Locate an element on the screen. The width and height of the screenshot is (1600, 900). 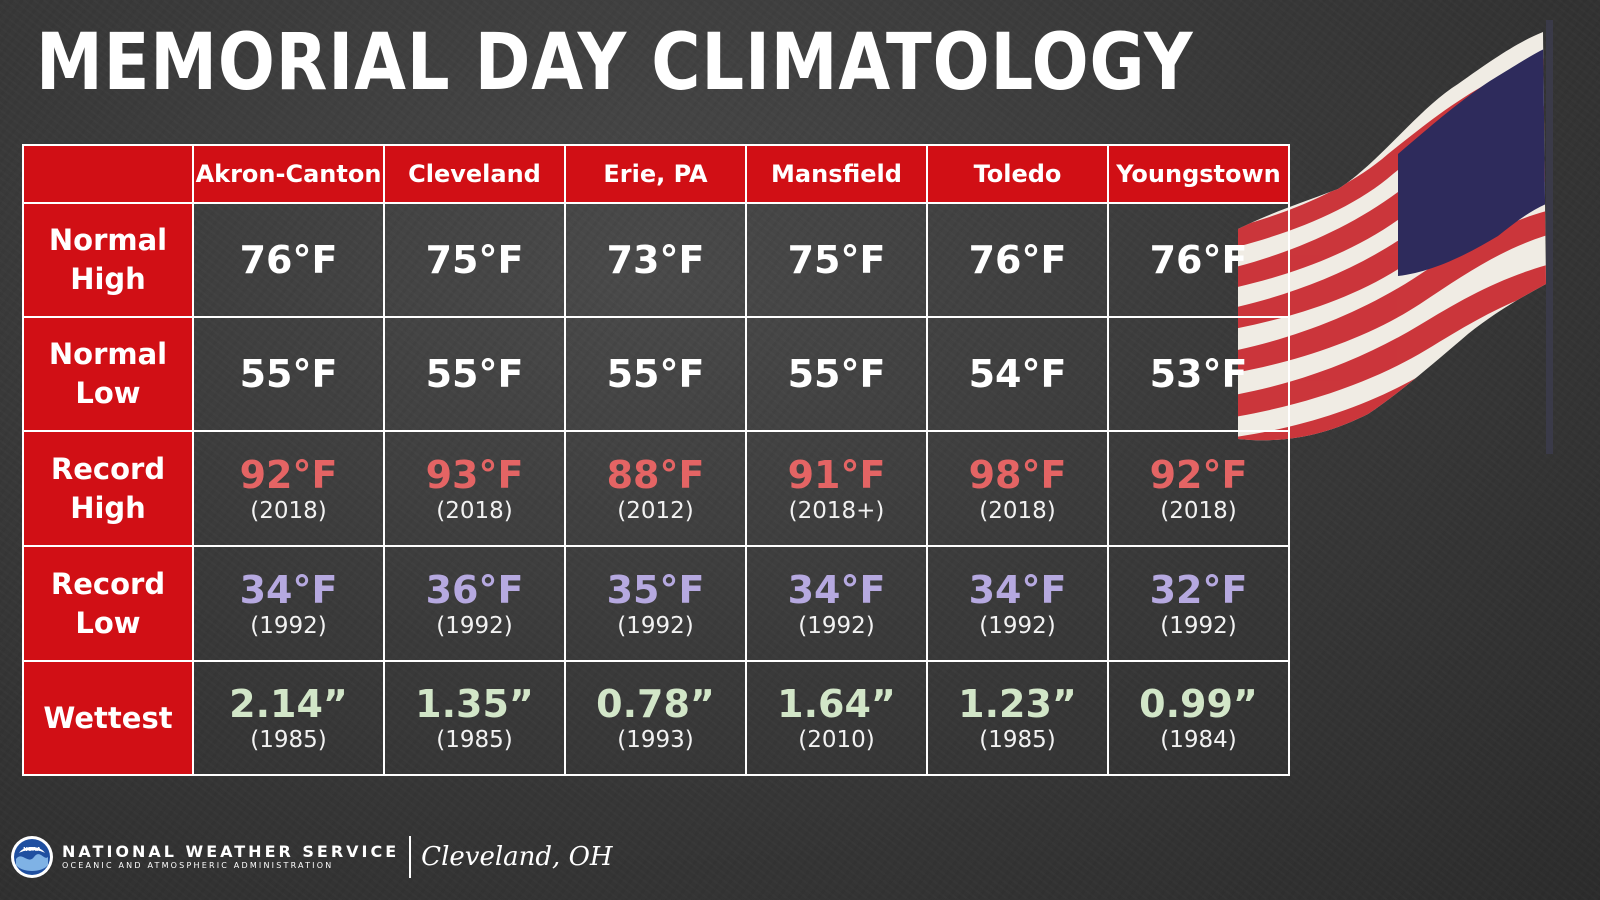
record-high-value: 93°F is located at coordinates (474, 474).